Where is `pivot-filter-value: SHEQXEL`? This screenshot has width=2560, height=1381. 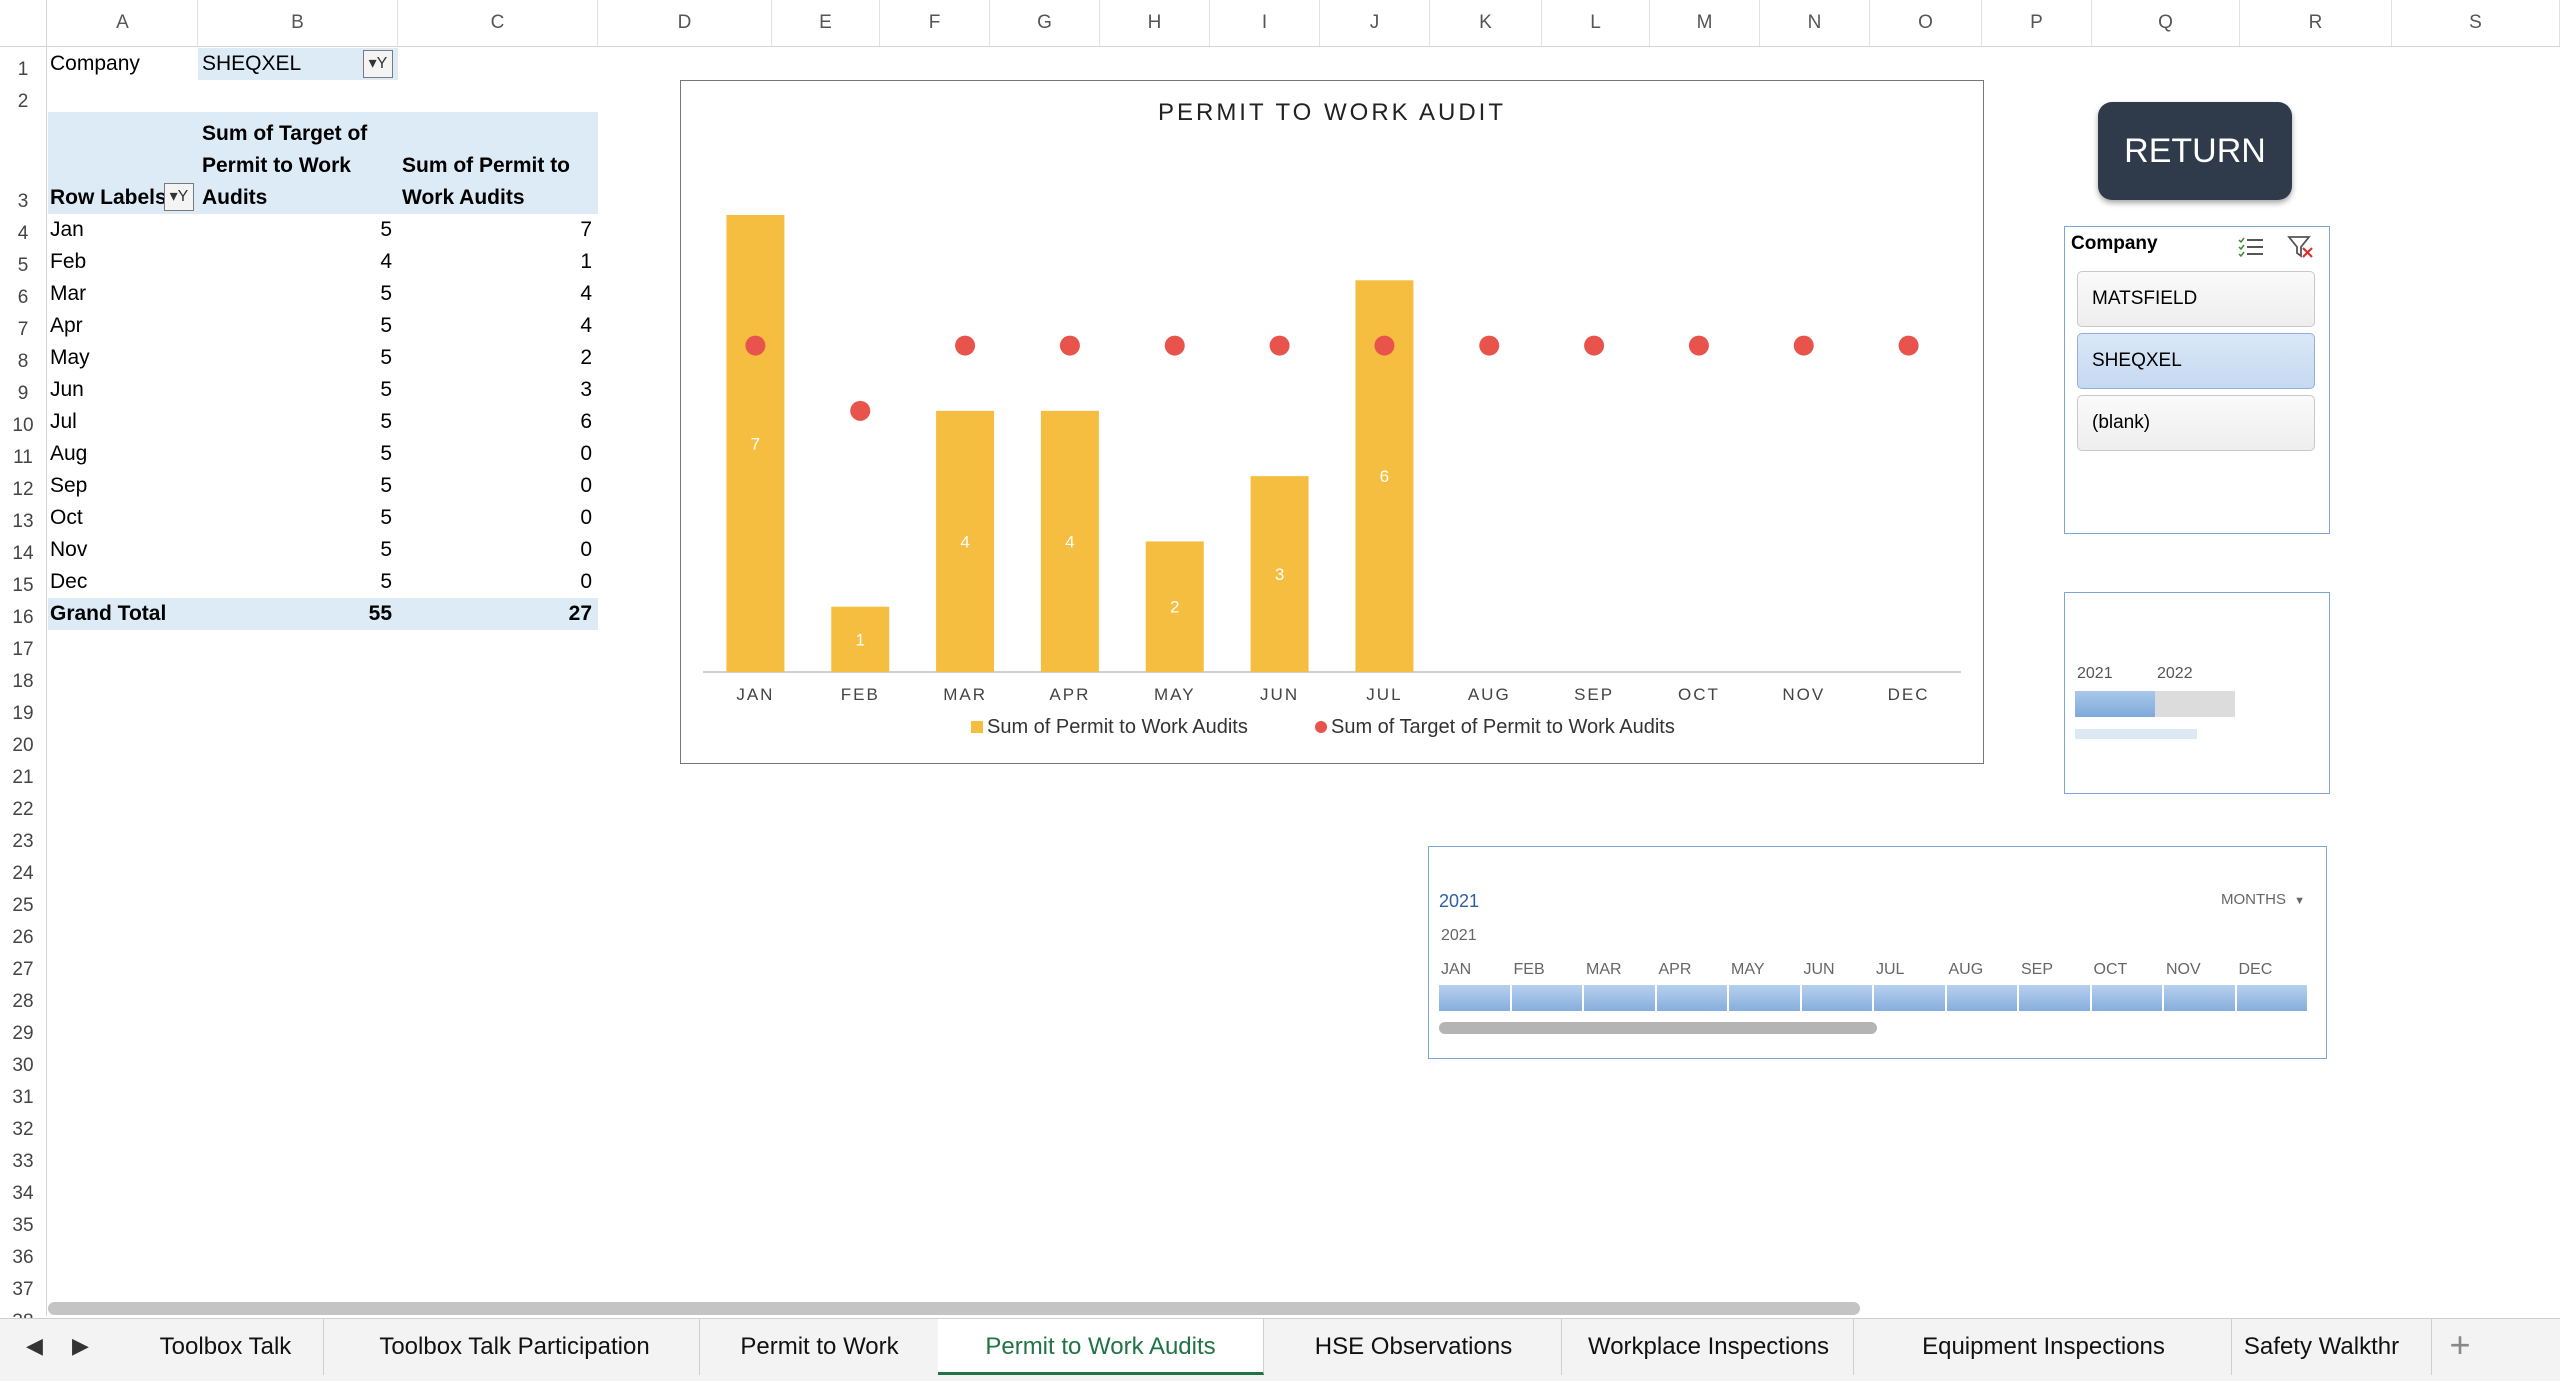
pivot-filter-value: SHEQXEL is located at coordinates (252, 63).